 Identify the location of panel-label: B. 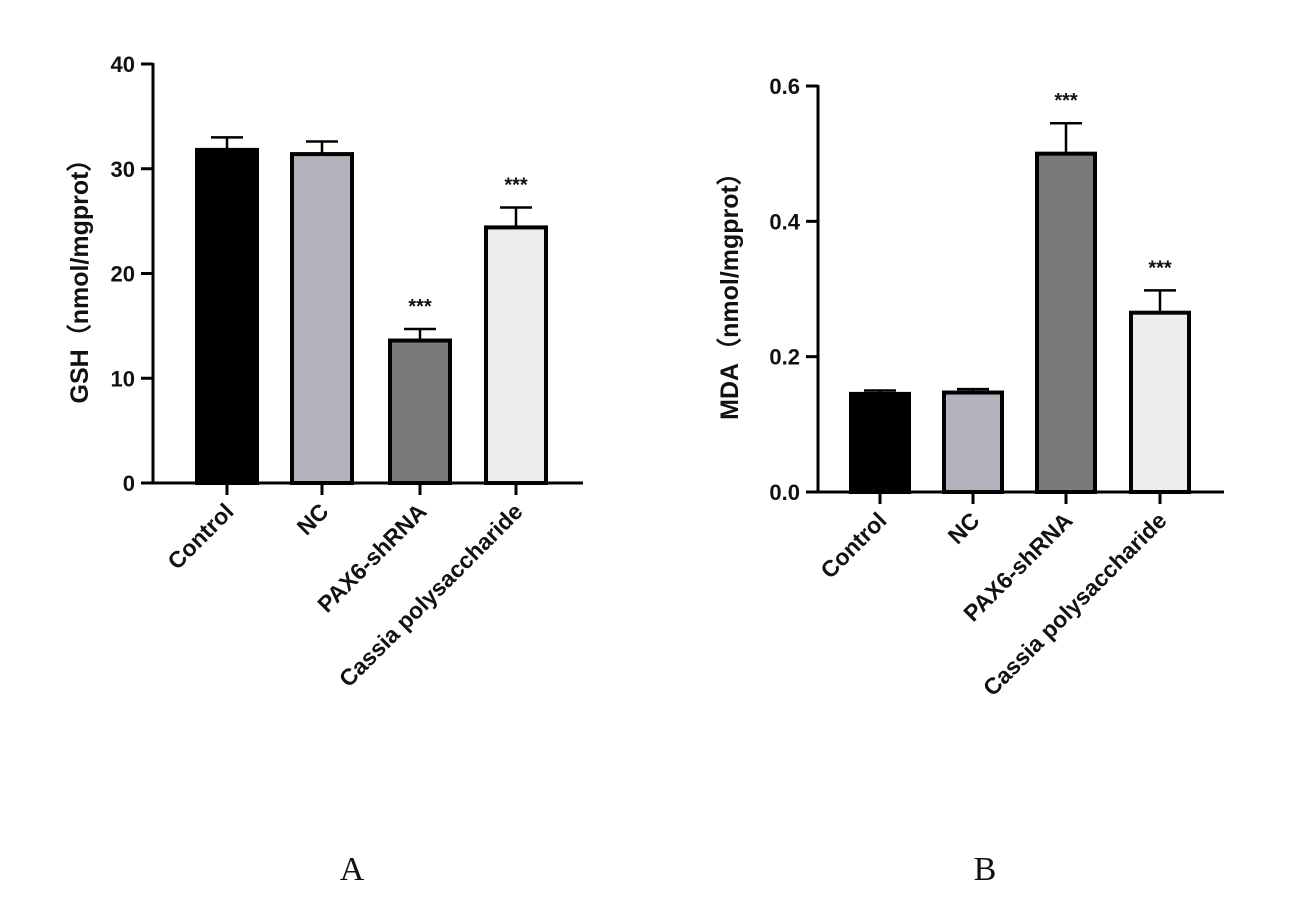
(985, 869).